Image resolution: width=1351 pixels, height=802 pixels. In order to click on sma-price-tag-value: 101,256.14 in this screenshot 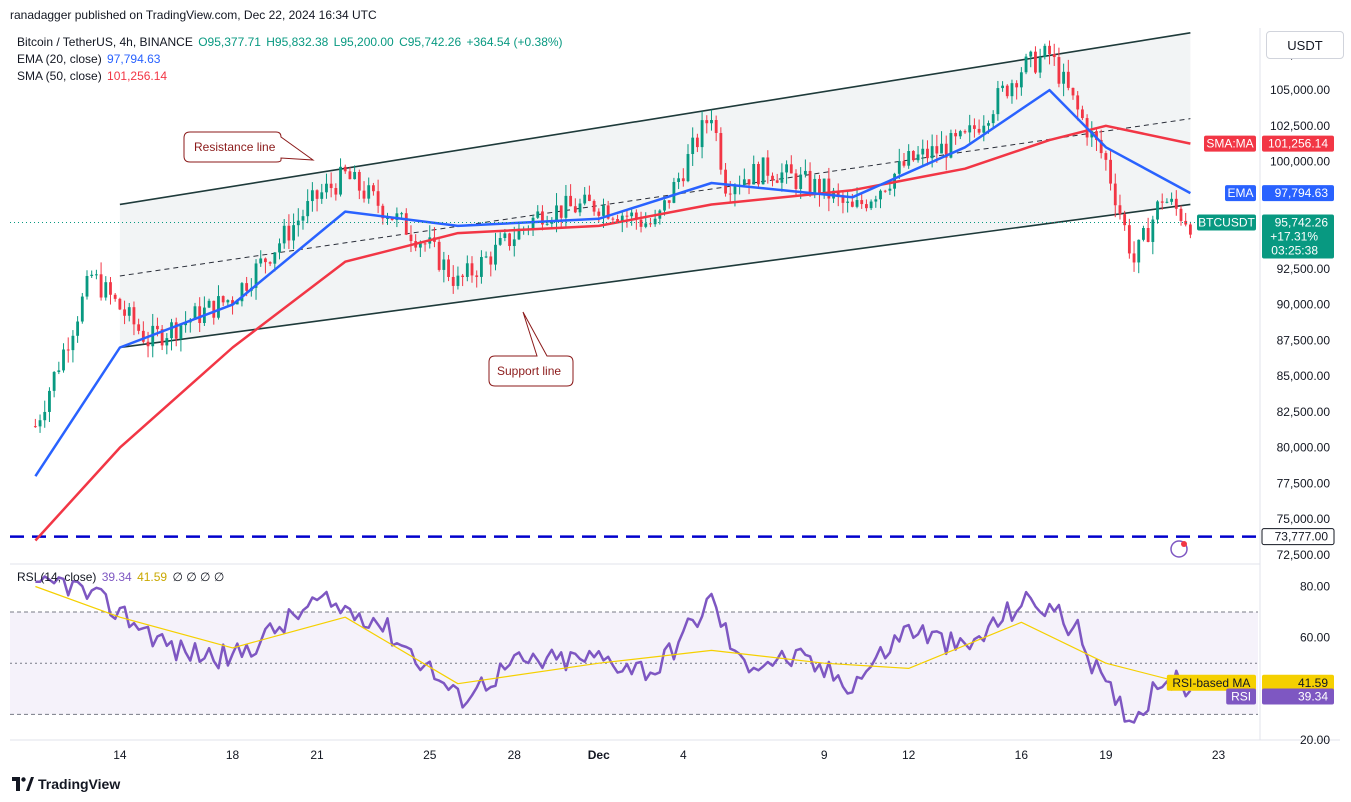, I will do `click(1298, 144)`.